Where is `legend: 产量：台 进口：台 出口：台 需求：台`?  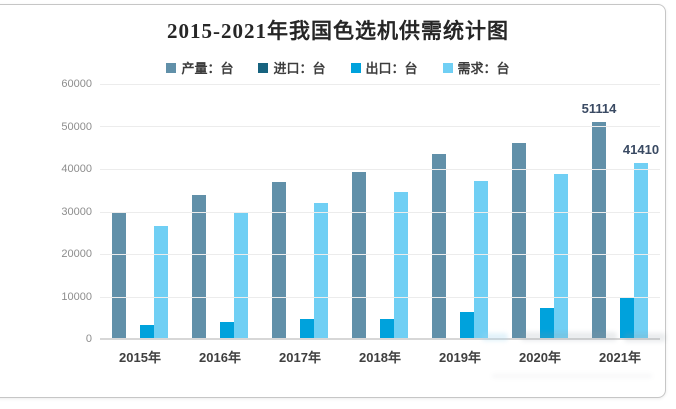 legend: 产量：台 进口：台 出口：台 需求：台 is located at coordinates (338, 67).